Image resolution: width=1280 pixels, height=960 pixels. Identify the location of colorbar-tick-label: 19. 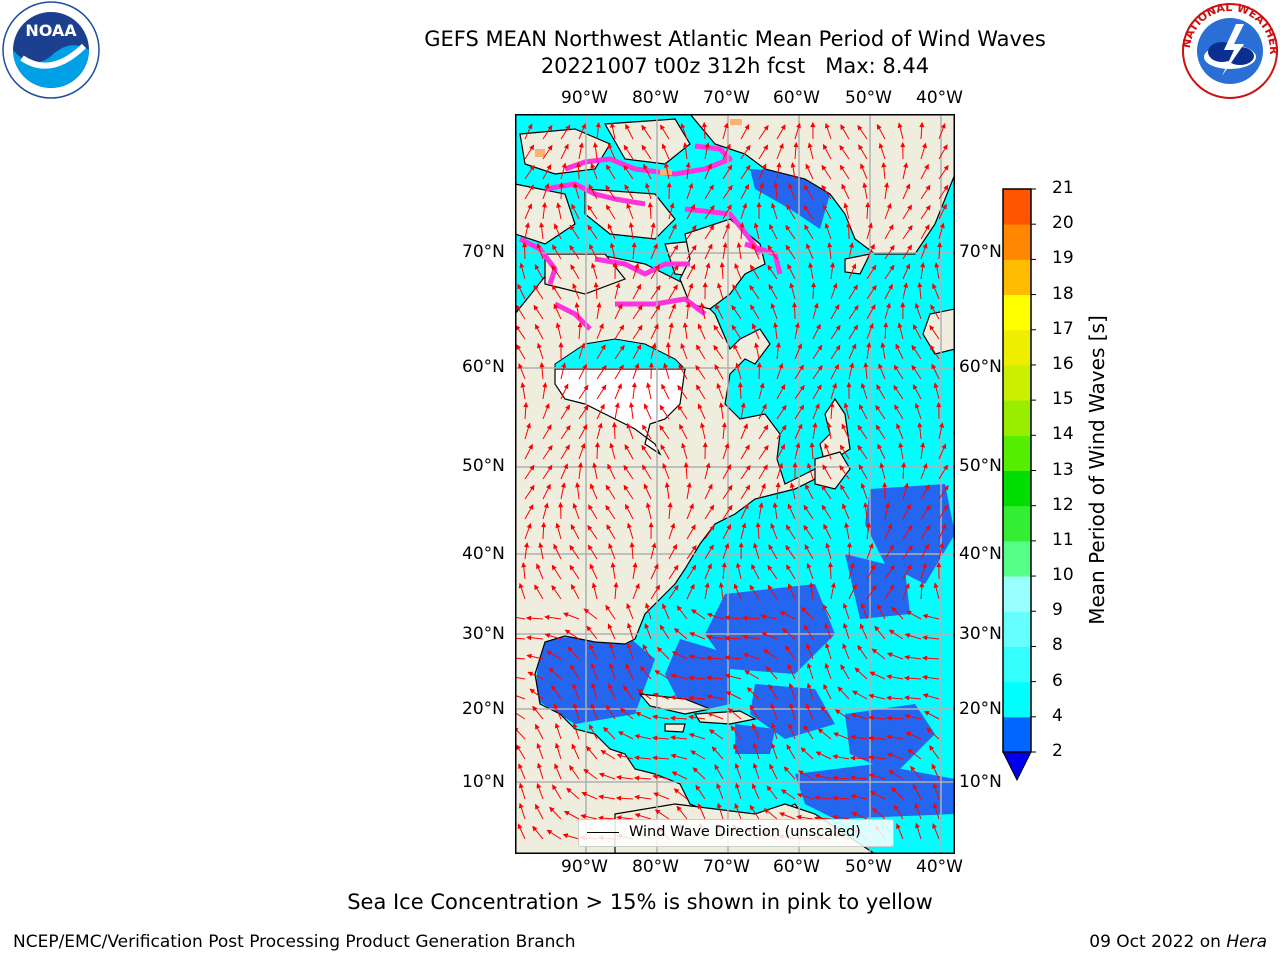
(1063, 258).